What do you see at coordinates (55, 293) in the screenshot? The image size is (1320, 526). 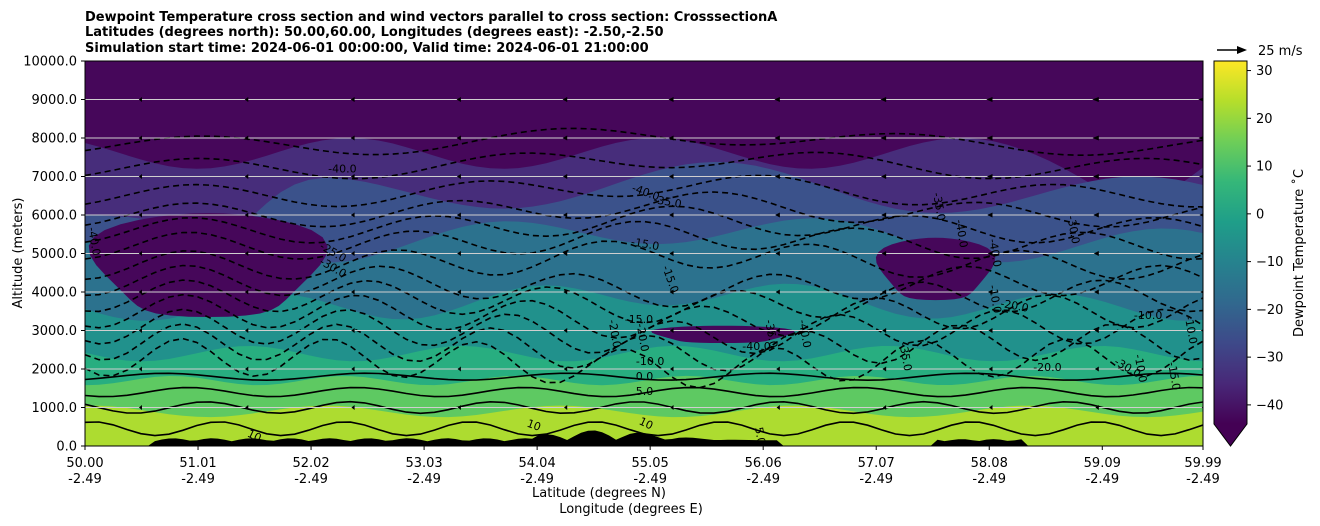 I see `y-tick-label: 4000.0` at bounding box center [55, 293].